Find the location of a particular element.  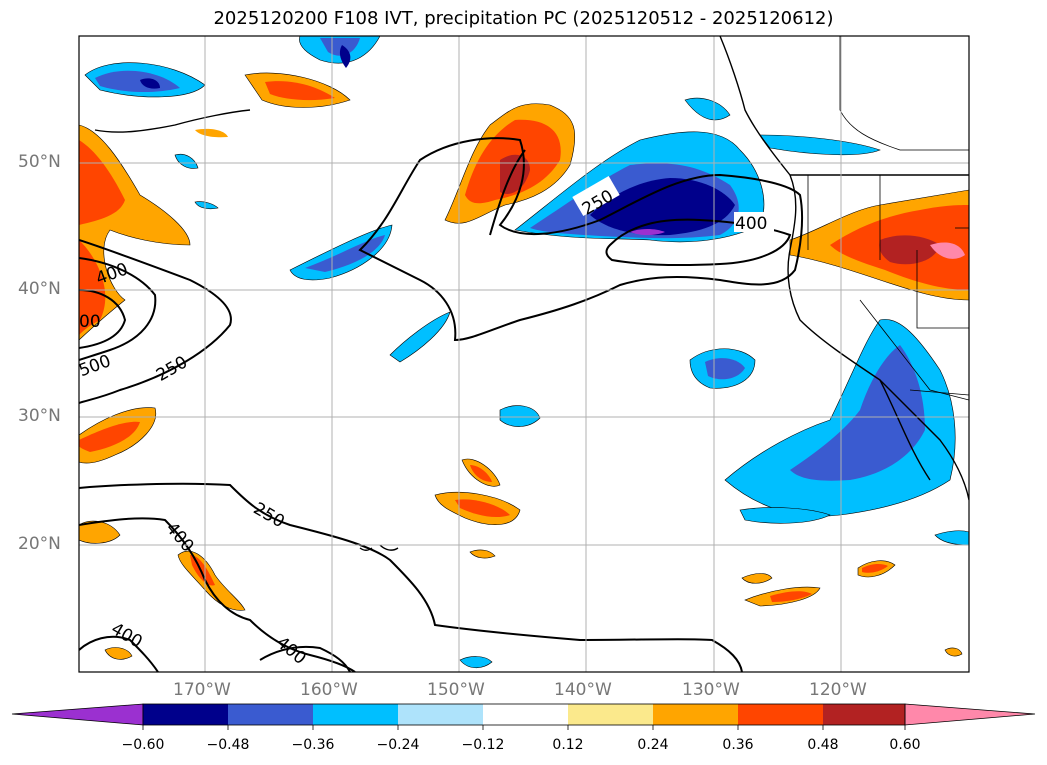

lat-label-40n: 40°N is located at coordinates (39, 289).